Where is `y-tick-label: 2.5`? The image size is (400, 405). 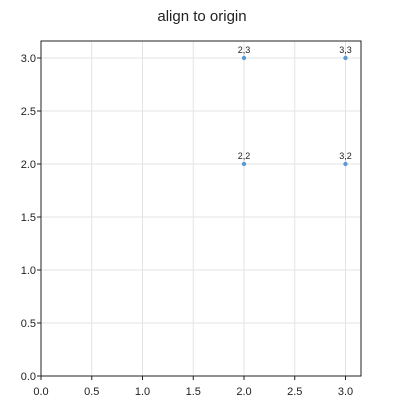
y-tick-label: 2.5 is located at coordinates (28, 112).